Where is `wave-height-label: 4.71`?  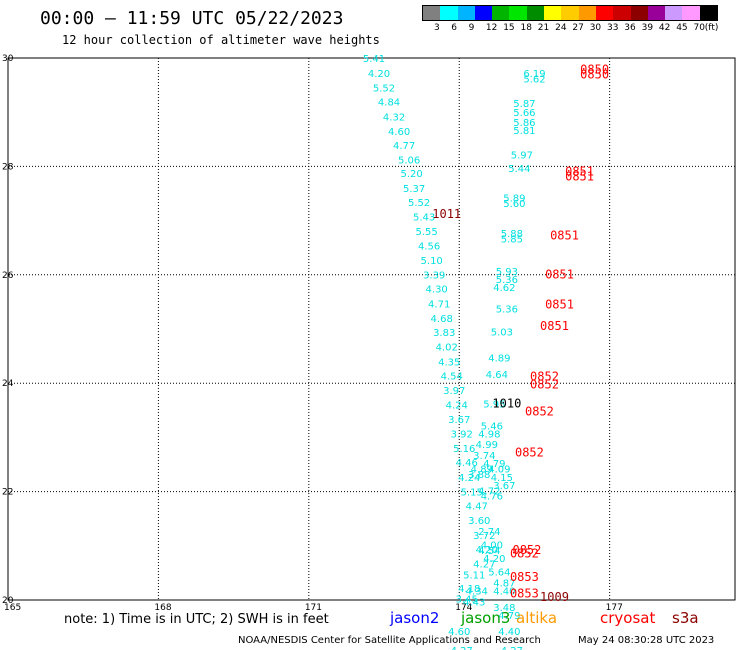
wave-height-label: 4.71 is located at coordinates (439, 304).